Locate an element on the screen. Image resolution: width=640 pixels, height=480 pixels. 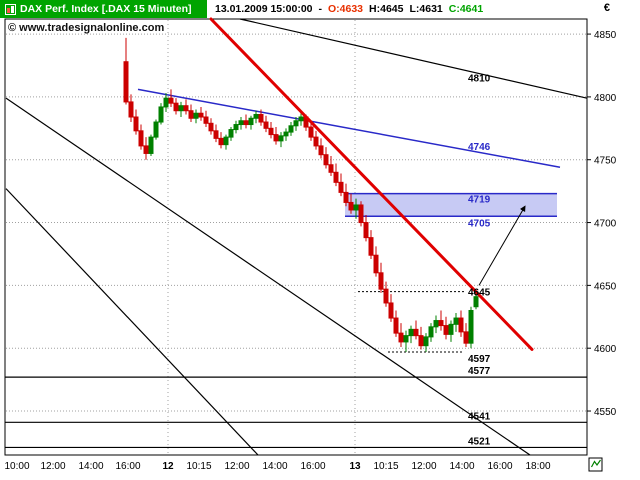
y-axis-label: 4650 is located at coordinates (605, 286).